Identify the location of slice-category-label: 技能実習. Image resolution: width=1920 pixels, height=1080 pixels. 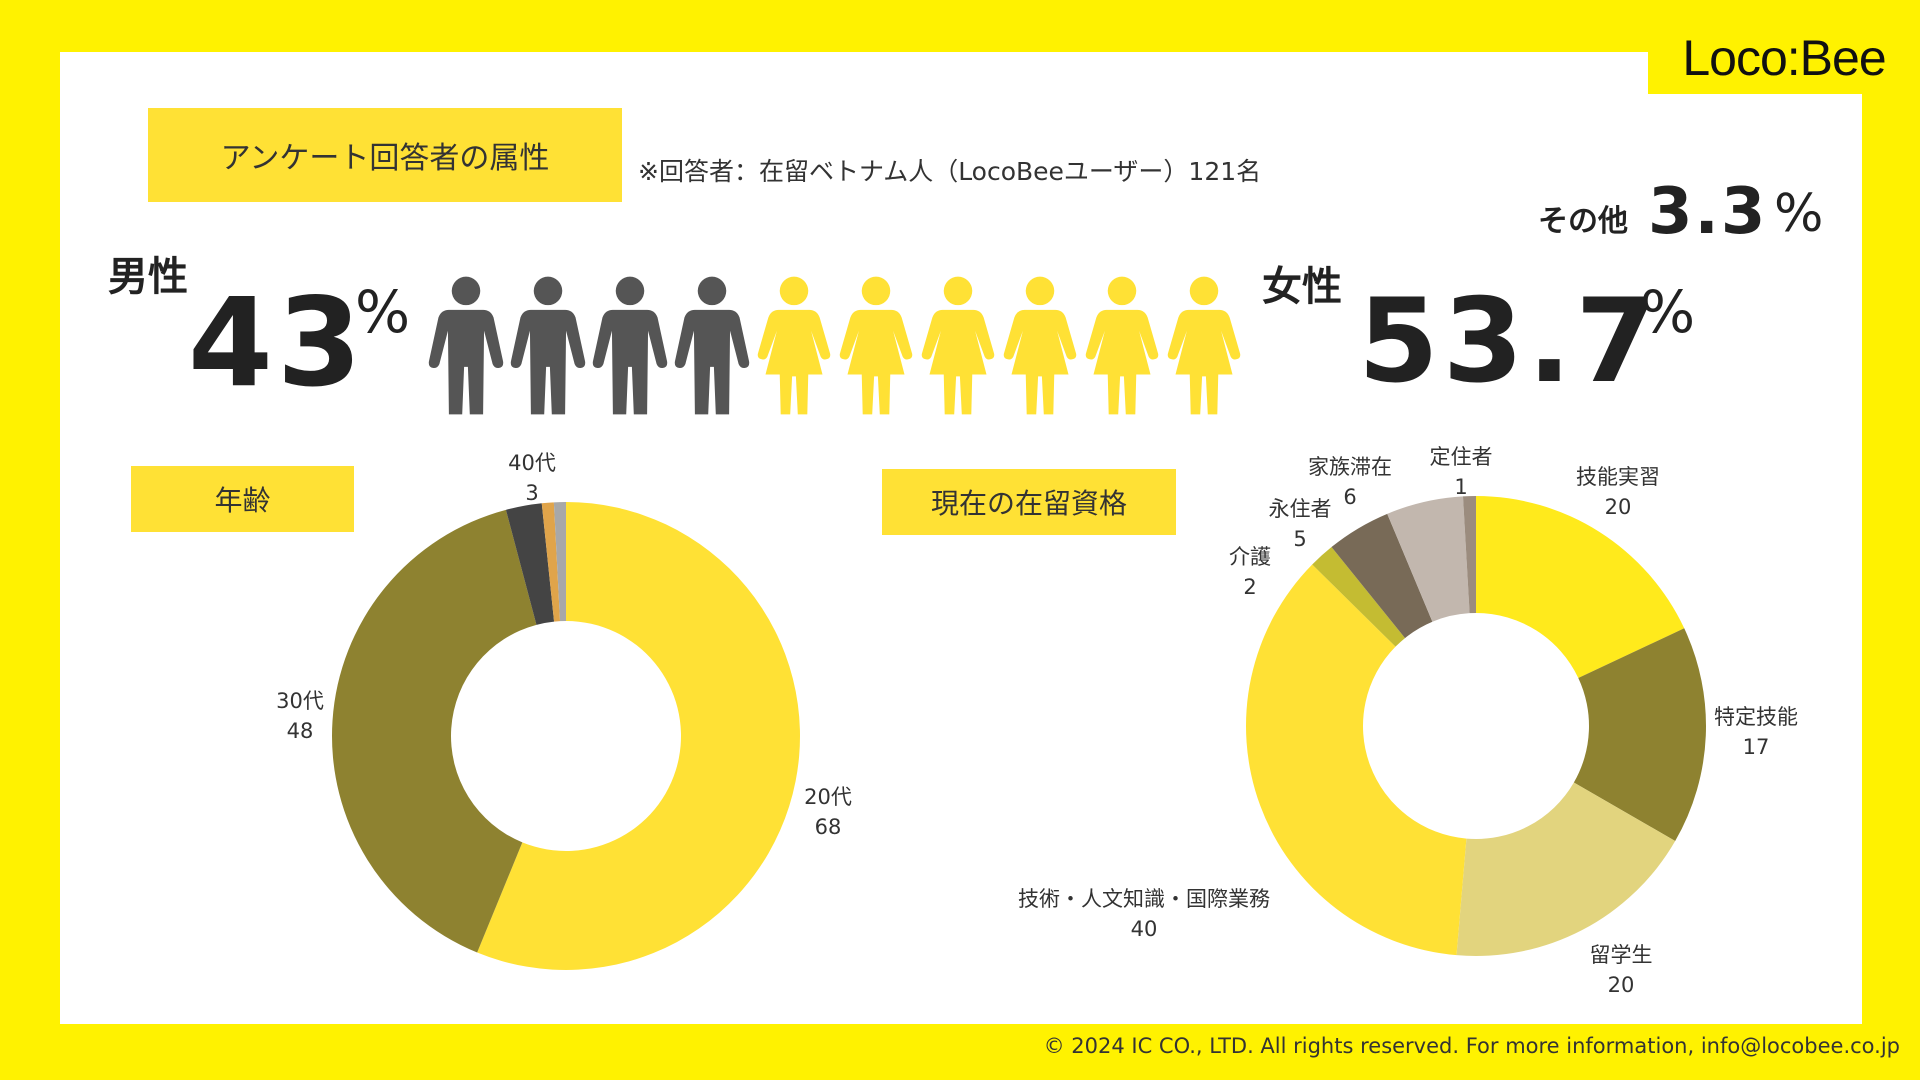
(1618, 477).